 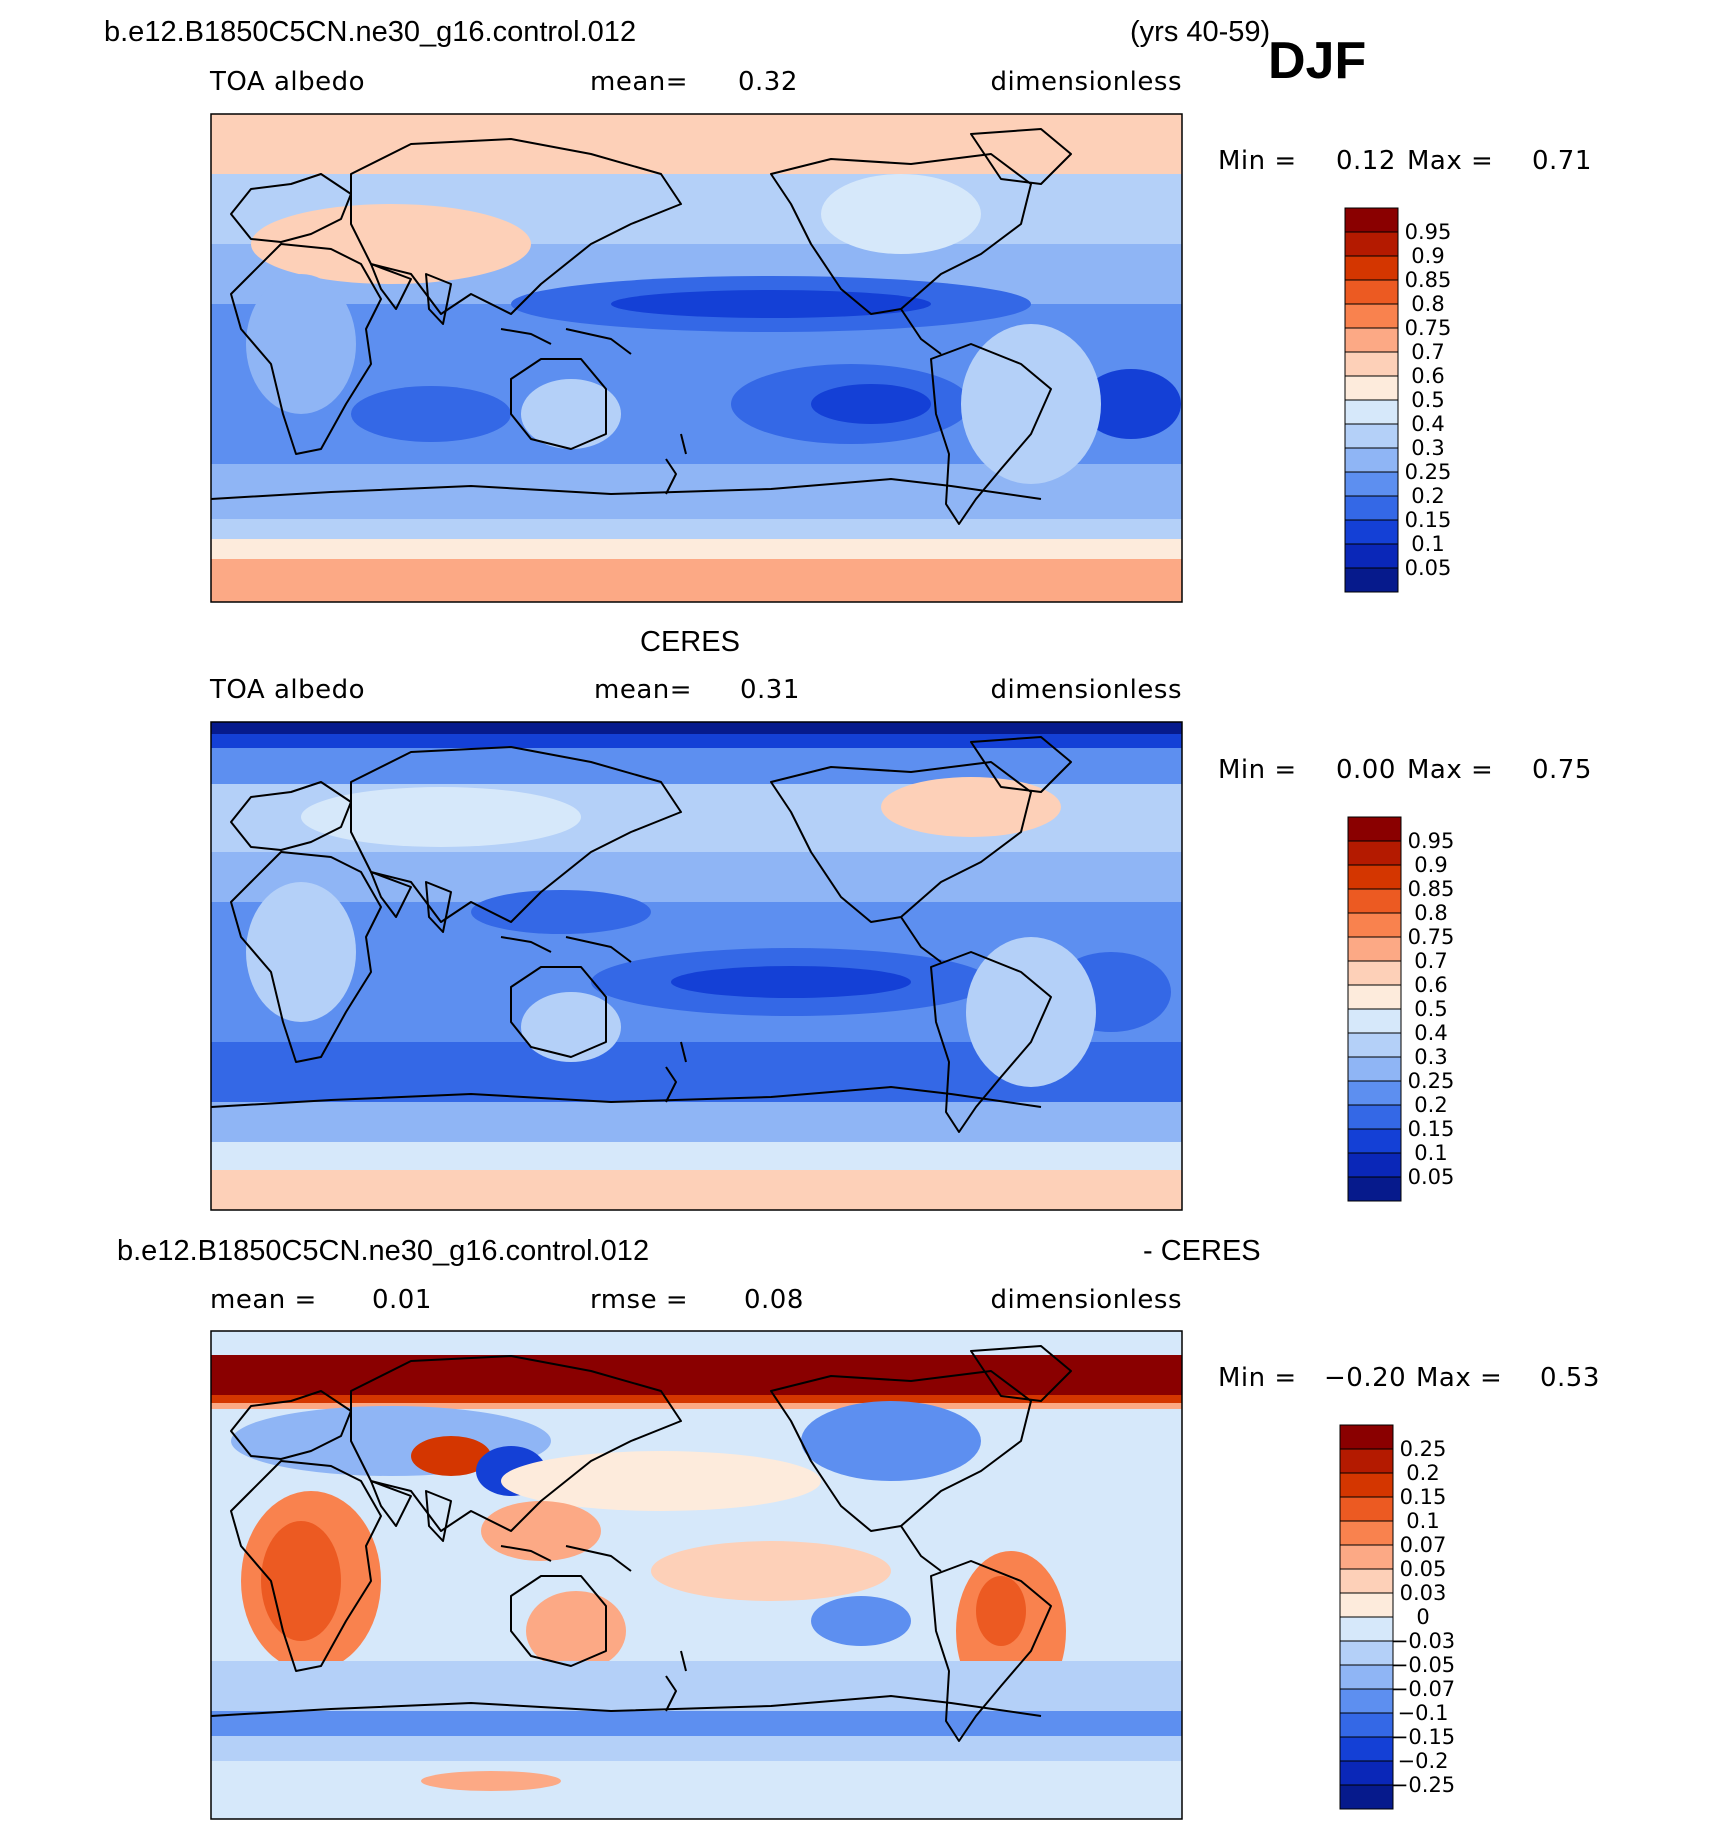 I want to click on colorbar-tick-label: 0, so click(x=1422, y=1617).